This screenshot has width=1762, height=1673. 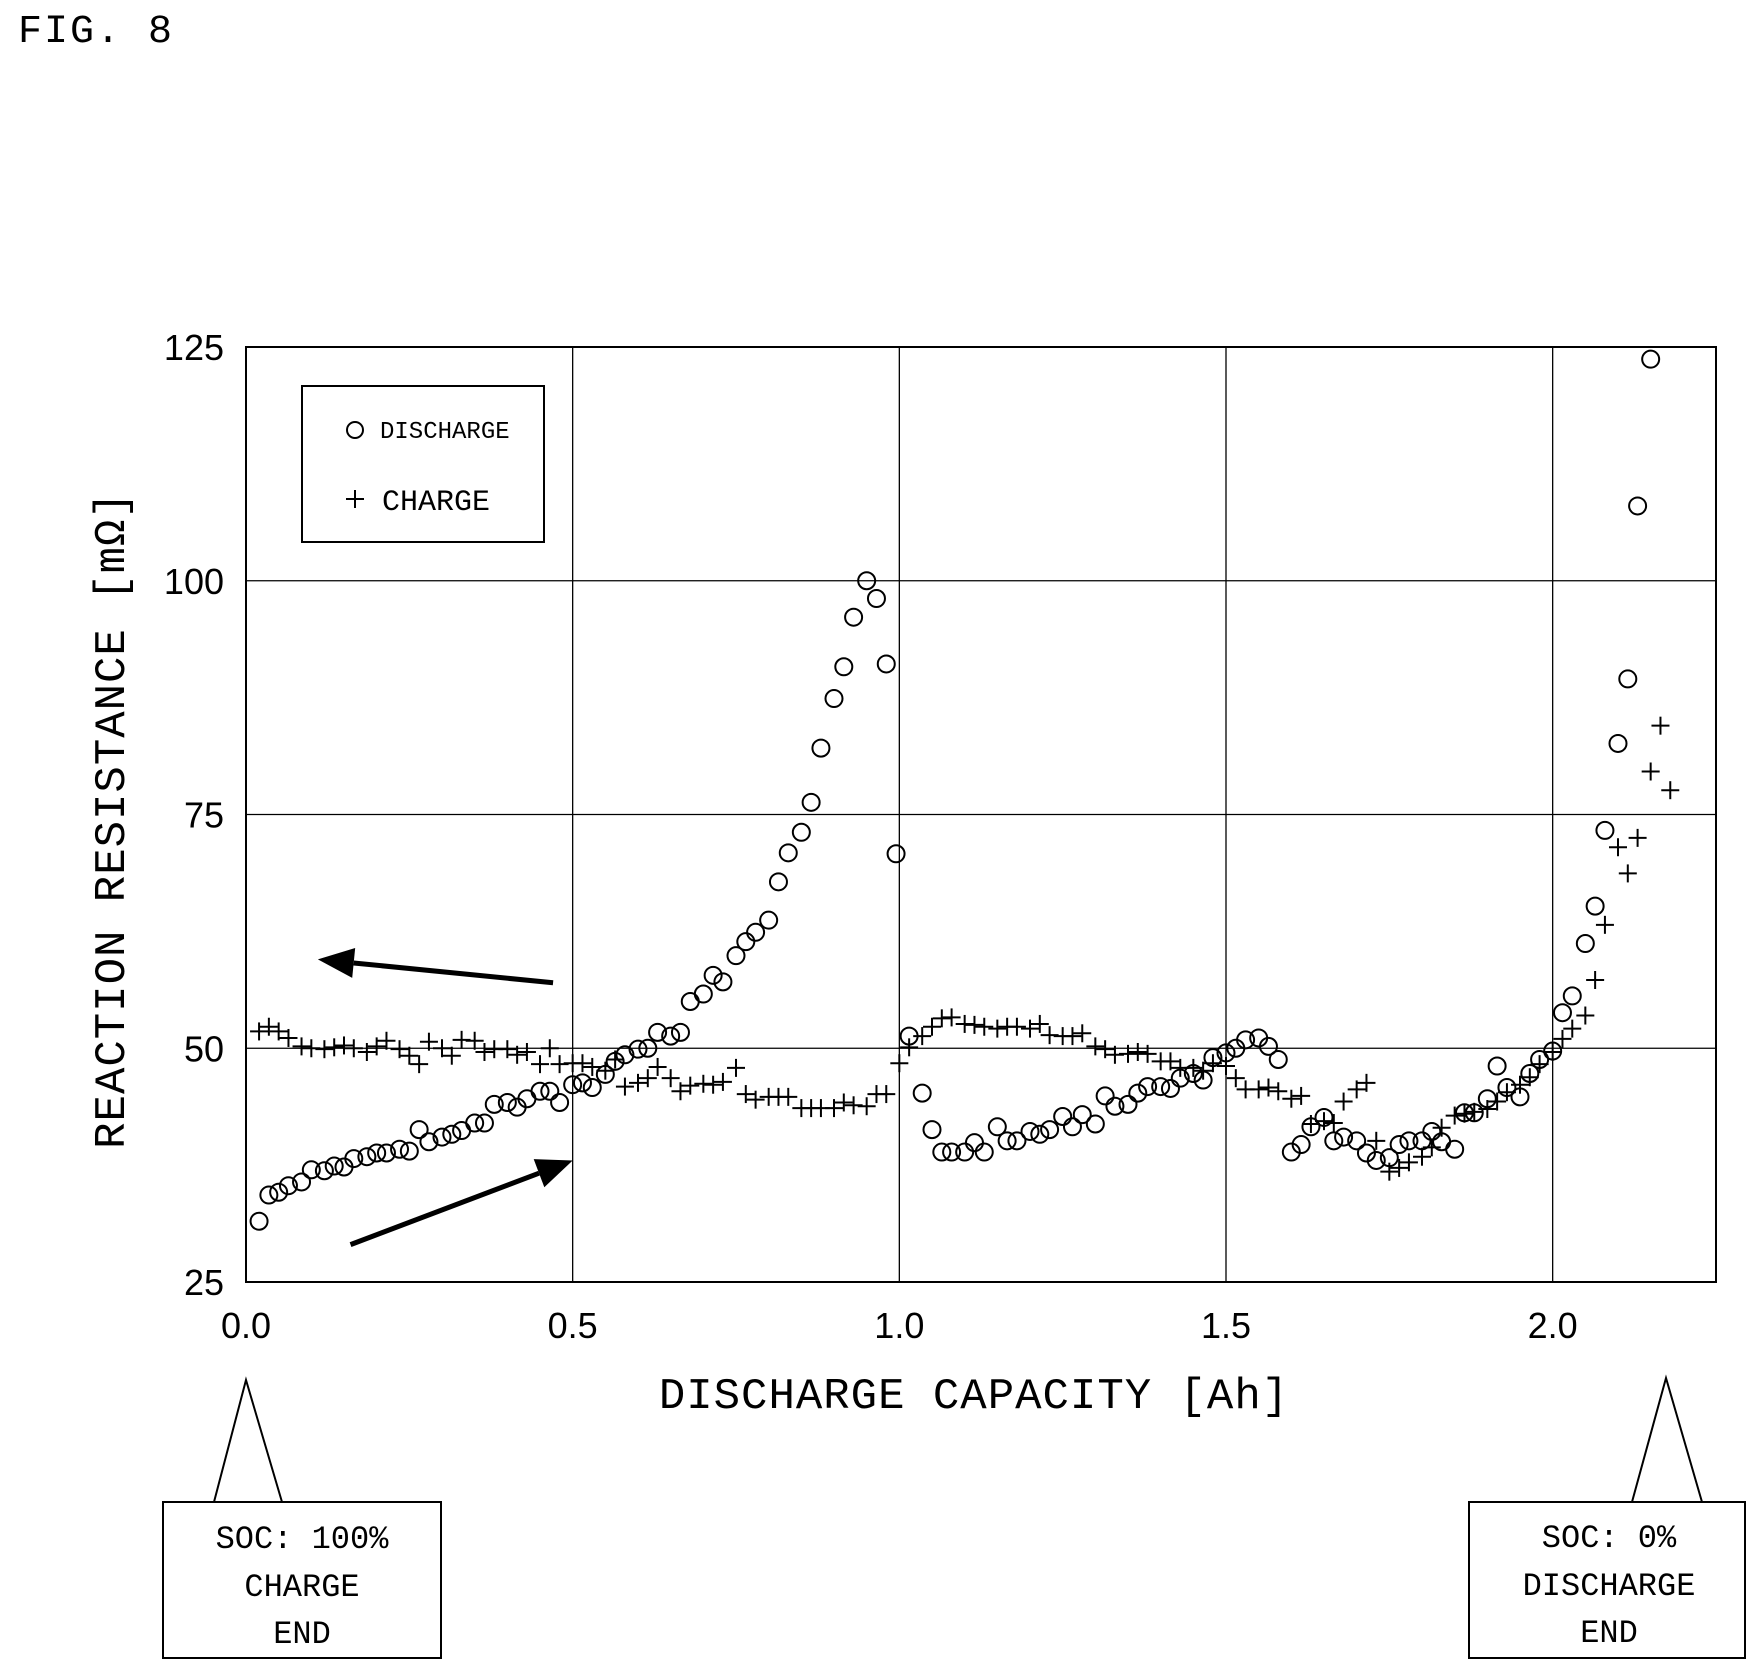 What do you see at coordinates (246, 1325) in the screenshot?
I see `x-tick-label: 0.0` at bounding box center [246, 1325].